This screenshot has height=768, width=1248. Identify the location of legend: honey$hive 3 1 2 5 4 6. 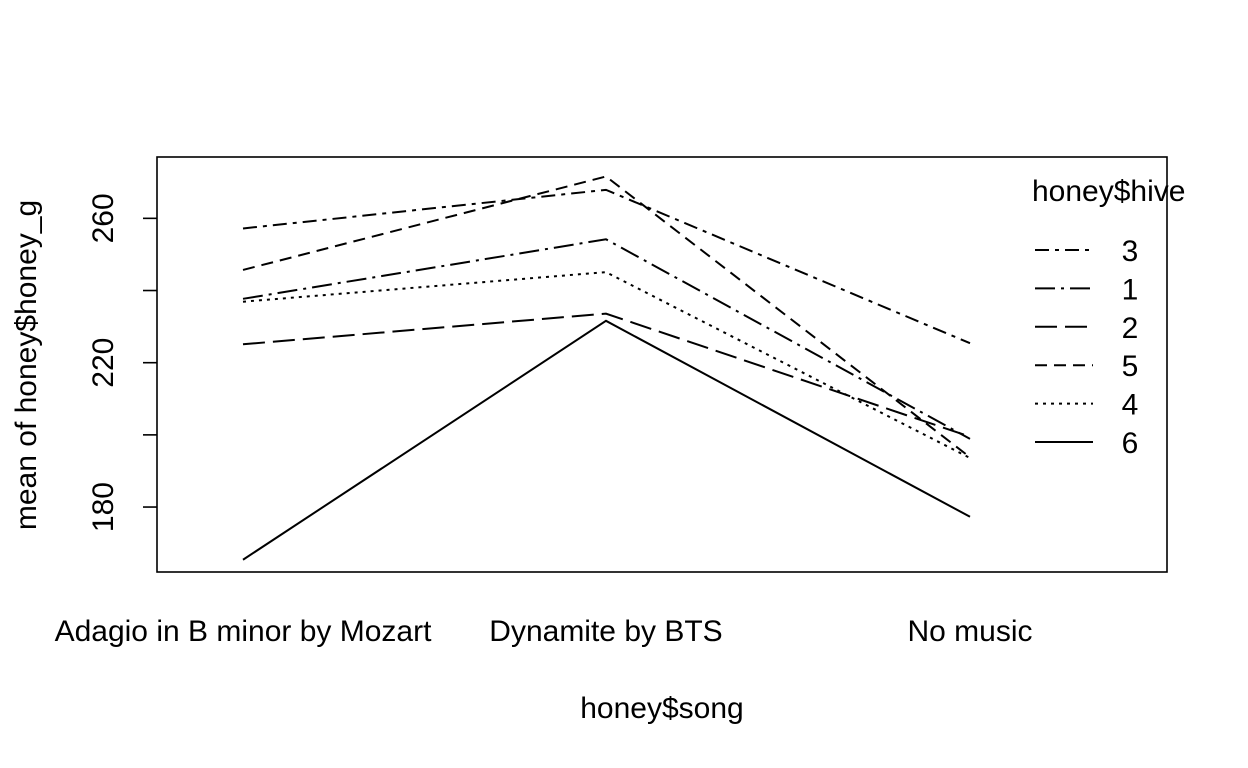
(1108, 317).